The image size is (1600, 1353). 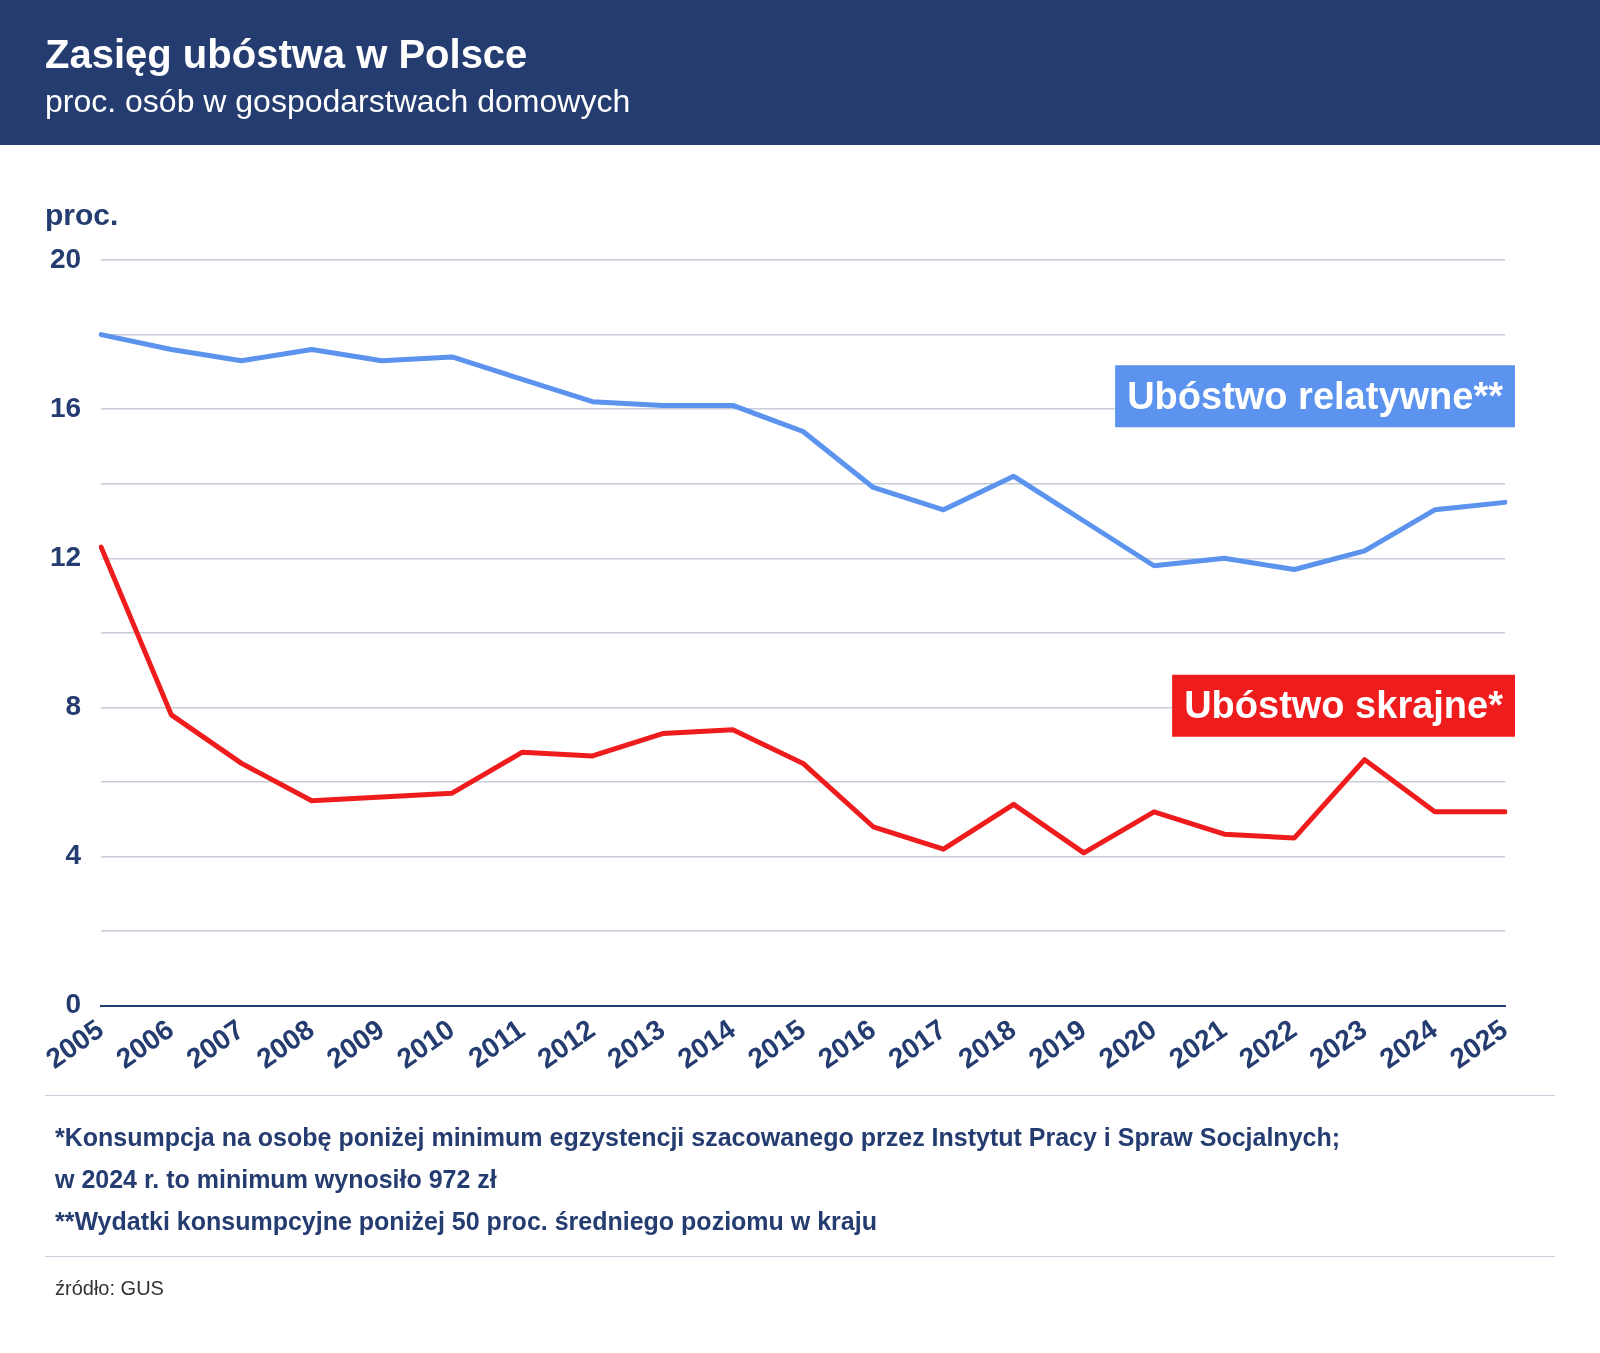 What do you see at coordinates (287, 54) in the screenshot?
I see `chart-title: Zasięg ubóstwa w Polsce` at bounding box center [287, 54].